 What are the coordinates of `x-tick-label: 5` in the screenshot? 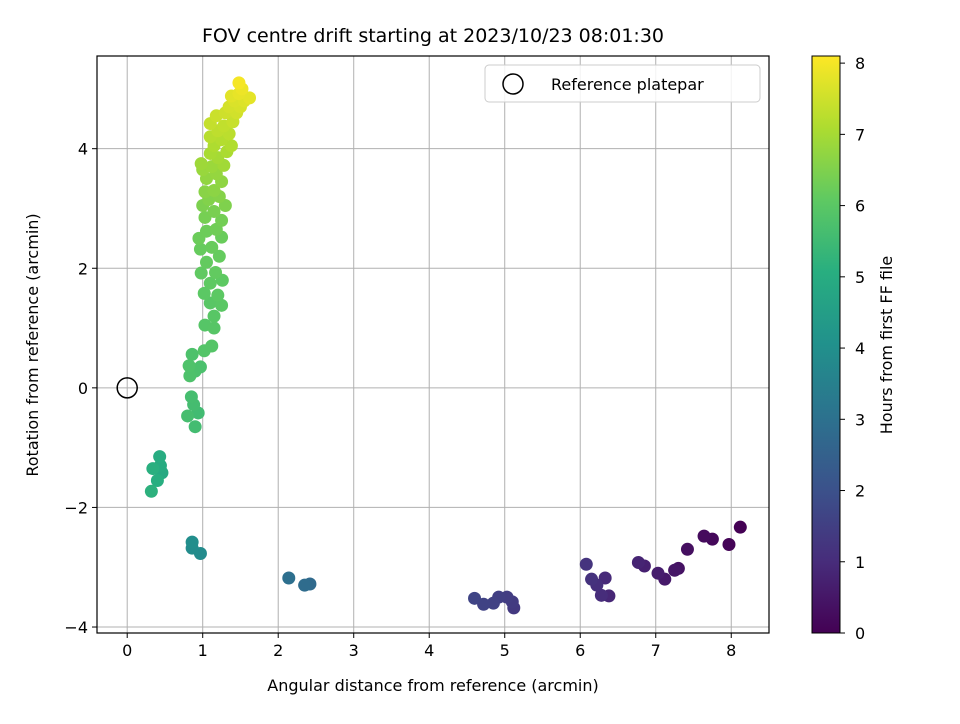 It's located at (505, 650).